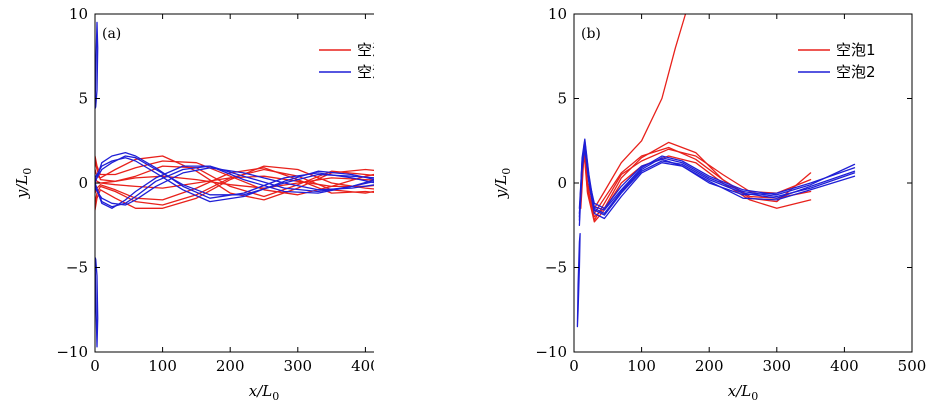  I want to click on legend-label-2: 空泡2, so click(856, 72).